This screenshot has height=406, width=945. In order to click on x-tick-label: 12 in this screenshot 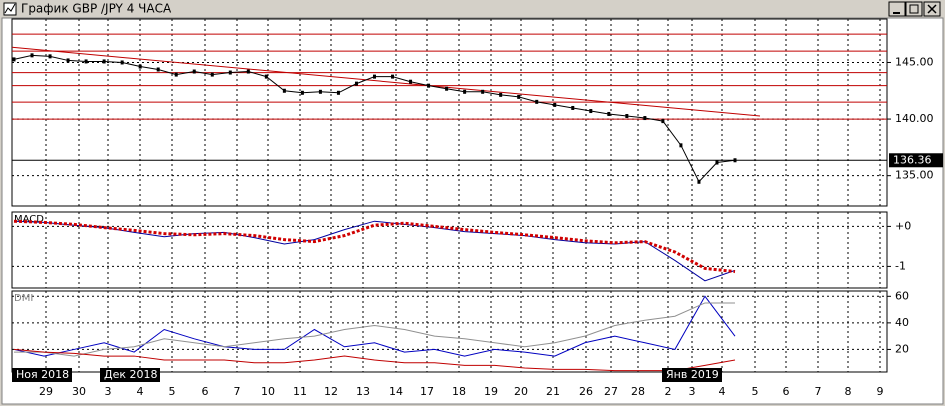, I will do `click(331, 391)`.